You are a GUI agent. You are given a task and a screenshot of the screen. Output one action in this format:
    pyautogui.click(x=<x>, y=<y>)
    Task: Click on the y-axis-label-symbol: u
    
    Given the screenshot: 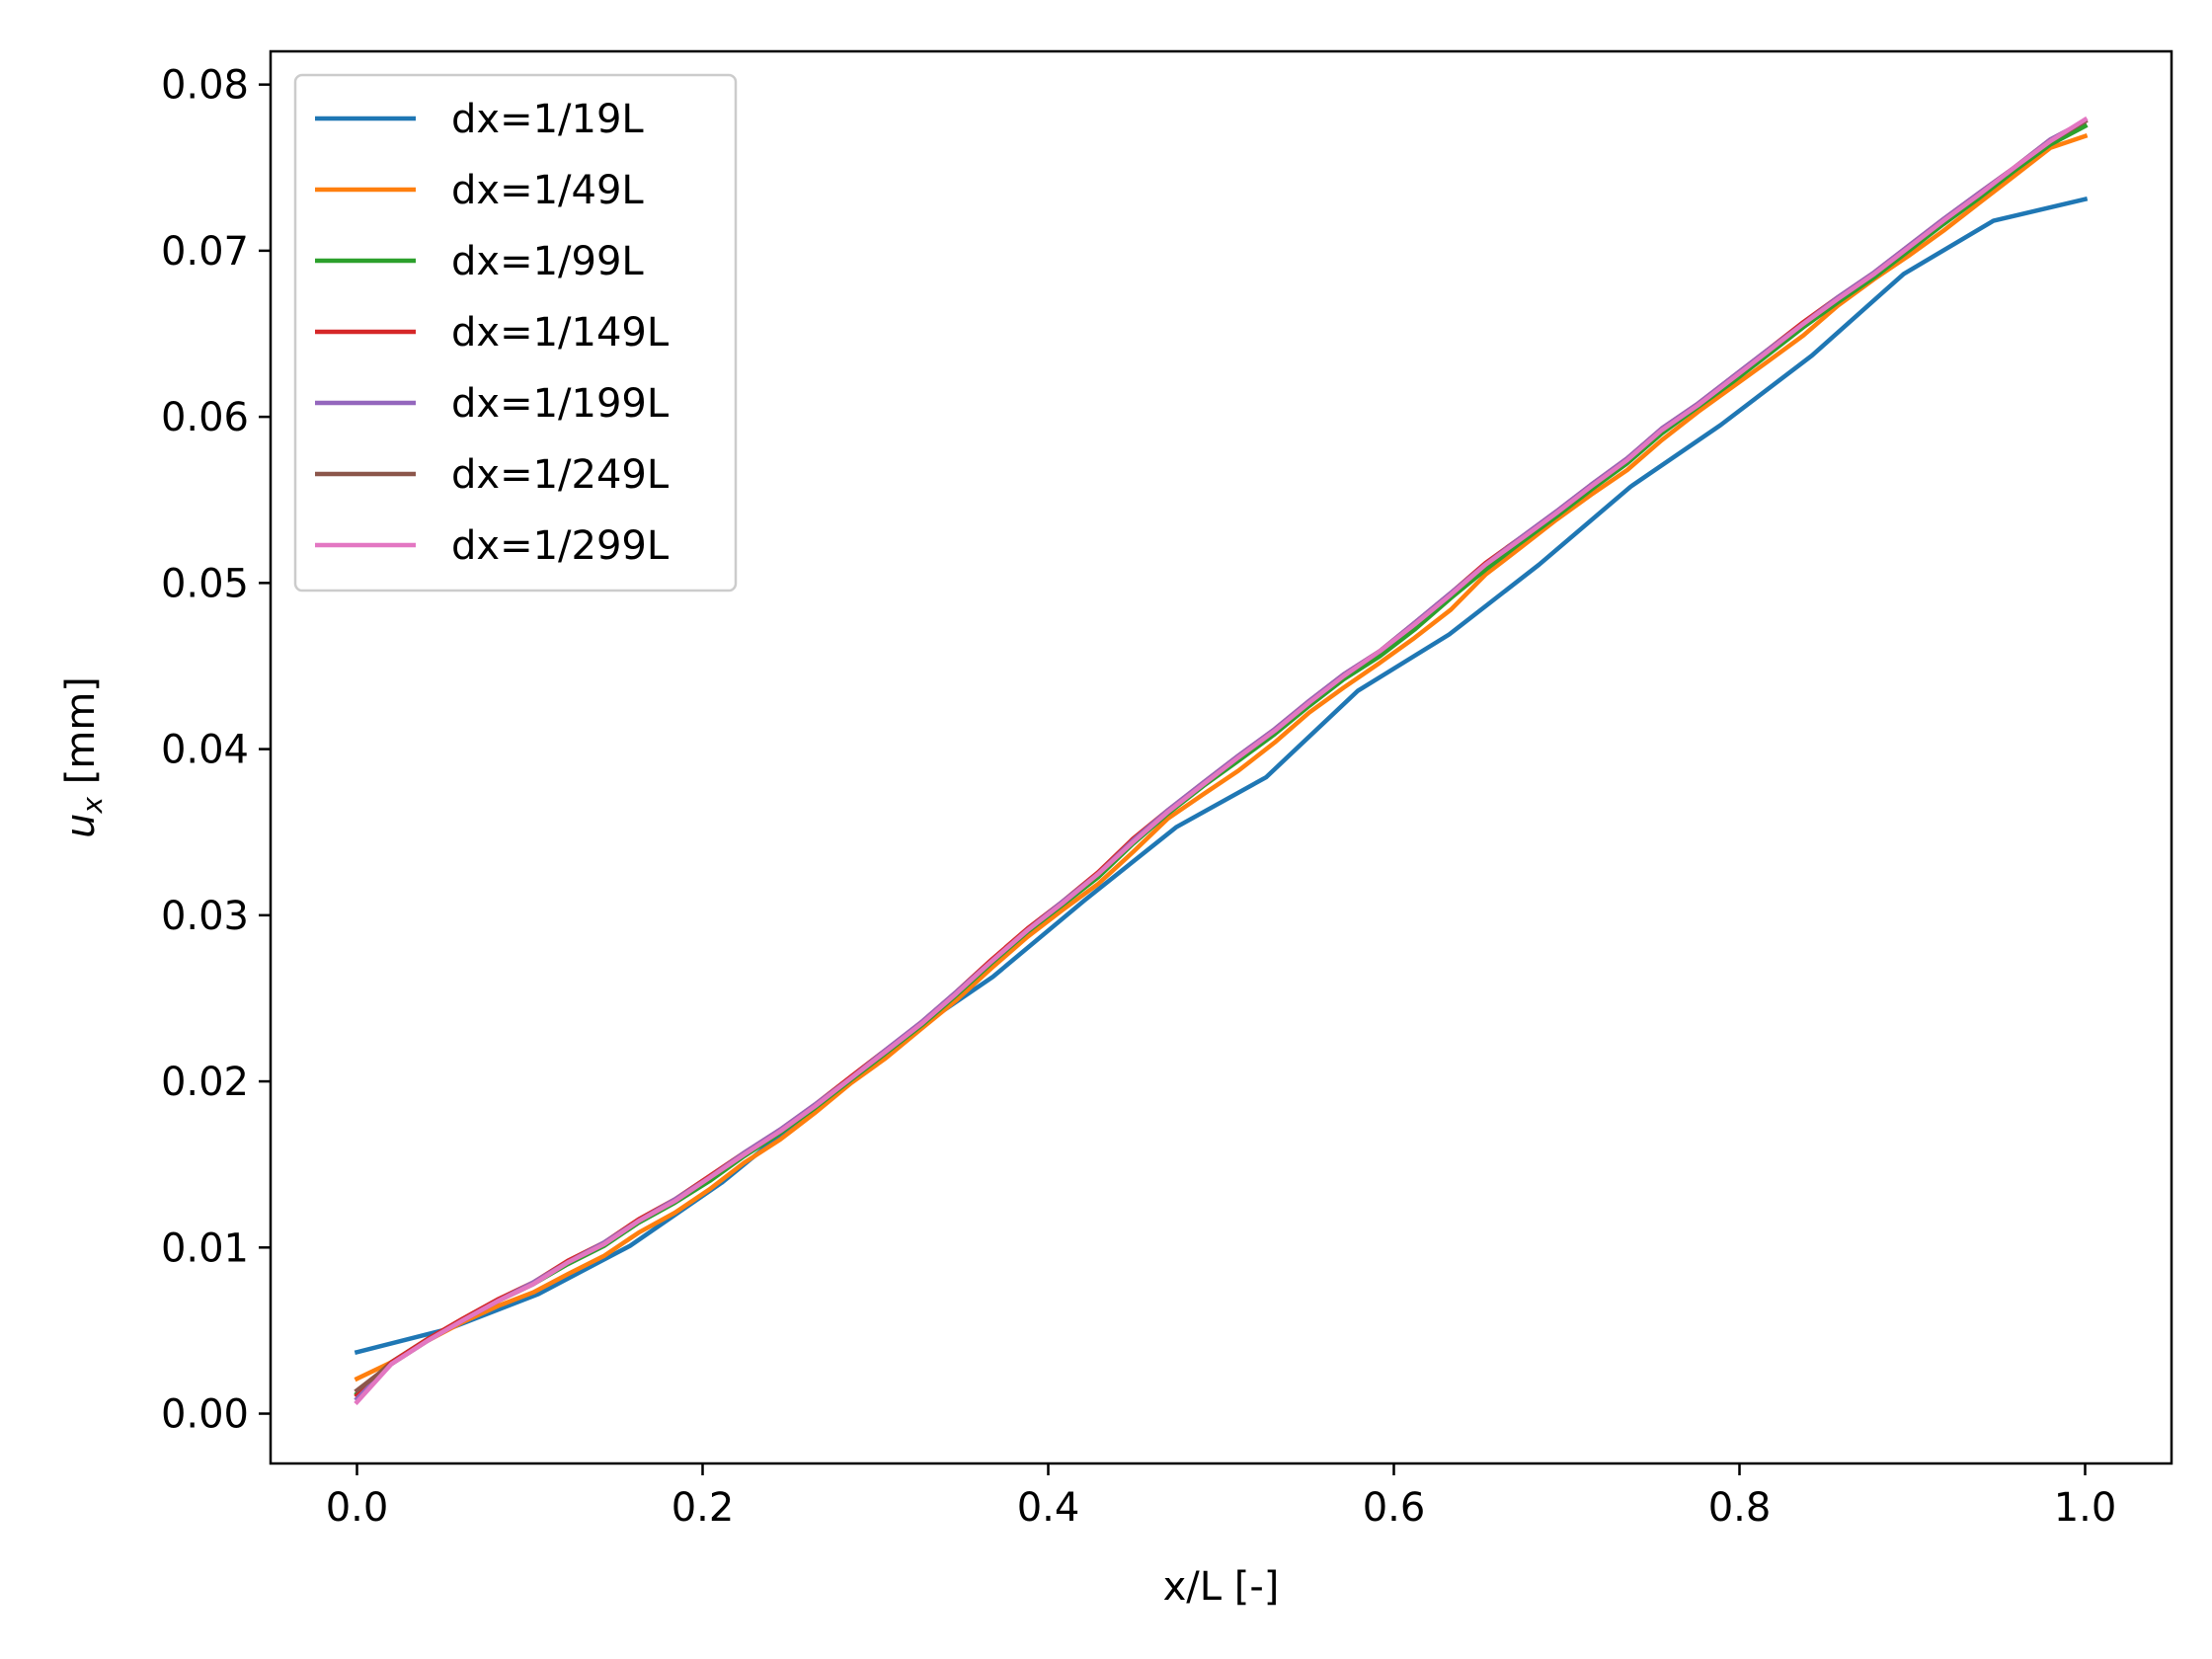 What is the action you would take?
    pyautogui.click(x=81, y=826)
    